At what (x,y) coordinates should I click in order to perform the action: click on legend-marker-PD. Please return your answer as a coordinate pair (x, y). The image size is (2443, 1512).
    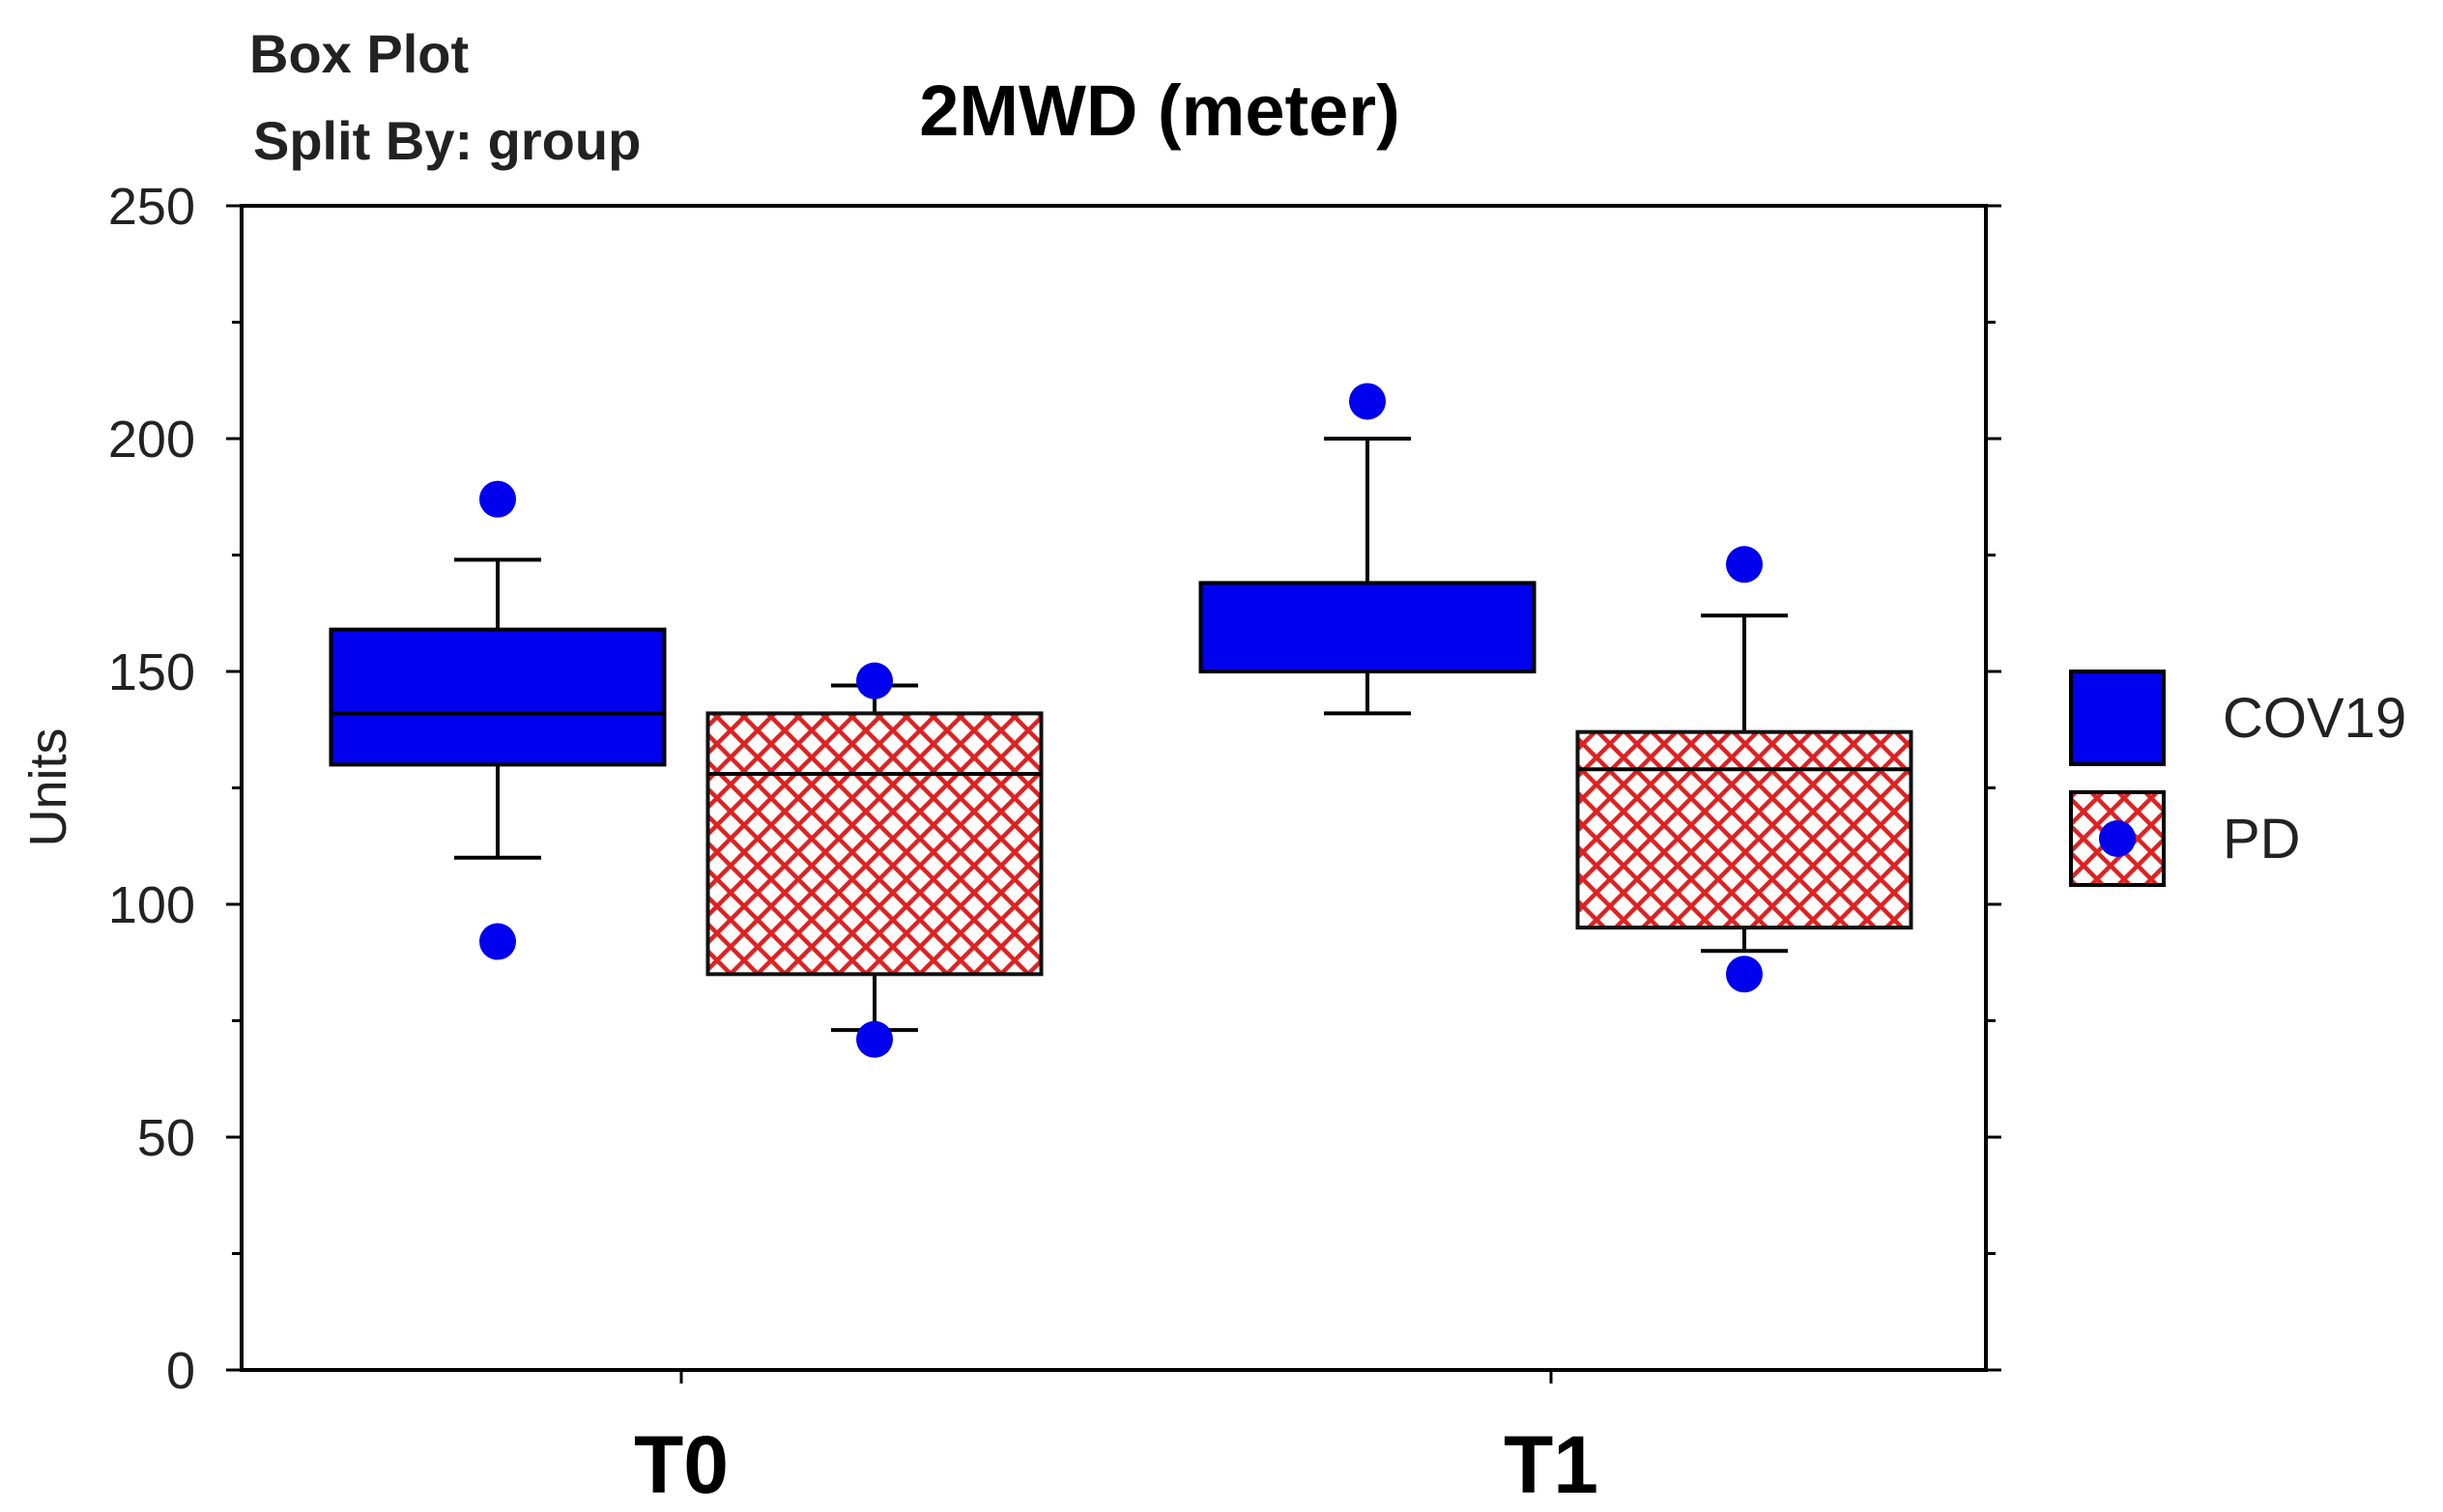
    Looking at the image, I should click on (2117, 838).